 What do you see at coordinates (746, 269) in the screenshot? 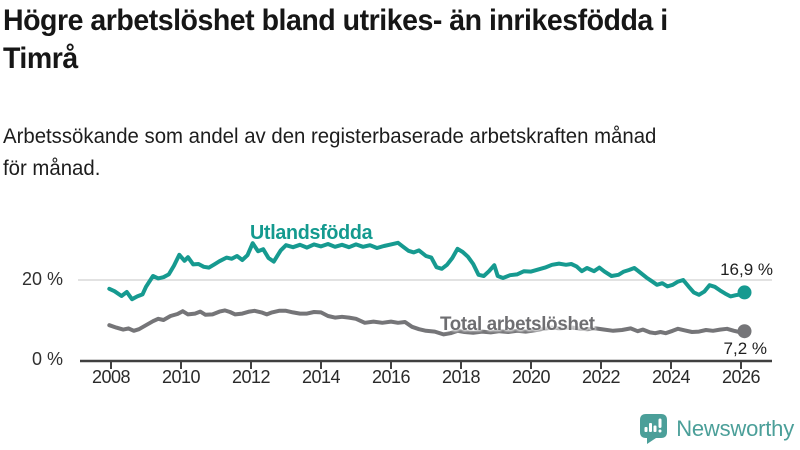
I see `end-value-utlandsfodda: 16,9 %` at bounding box center [746, 269].